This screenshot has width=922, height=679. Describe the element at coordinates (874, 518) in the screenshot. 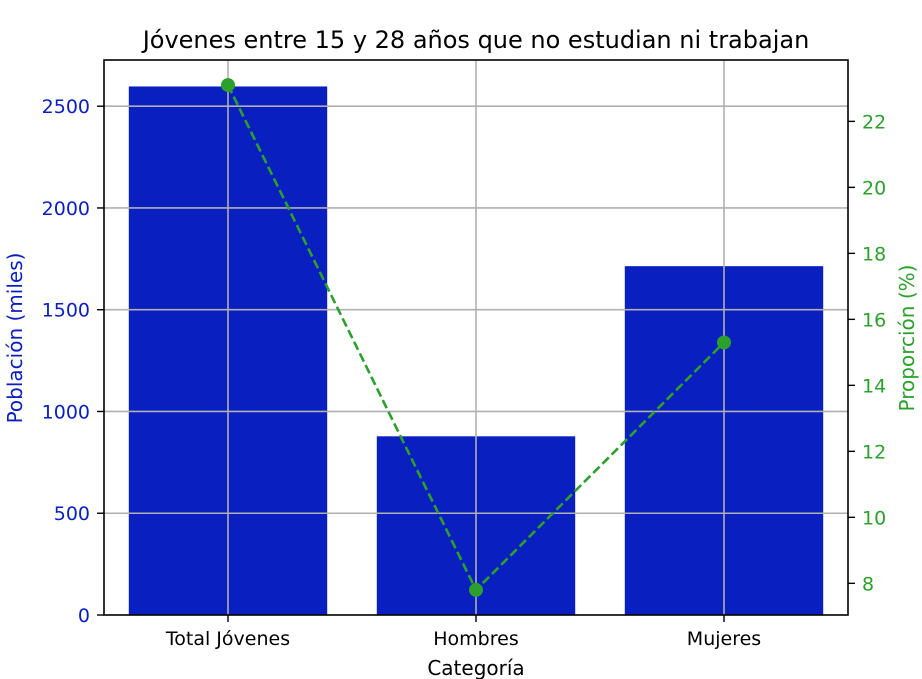

I see `y-right-tick-label-1: 10` at that location.